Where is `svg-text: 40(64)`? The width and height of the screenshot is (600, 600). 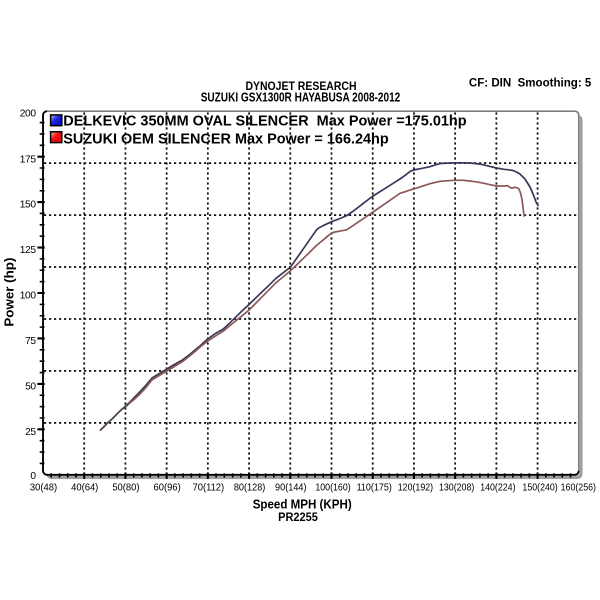 svg-text: 40(64) is located at coordinates (84, 487).